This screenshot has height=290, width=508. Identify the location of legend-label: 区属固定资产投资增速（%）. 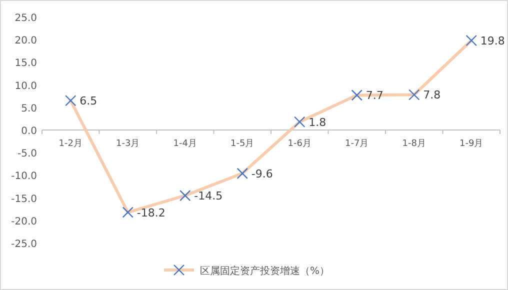
(265, 271).